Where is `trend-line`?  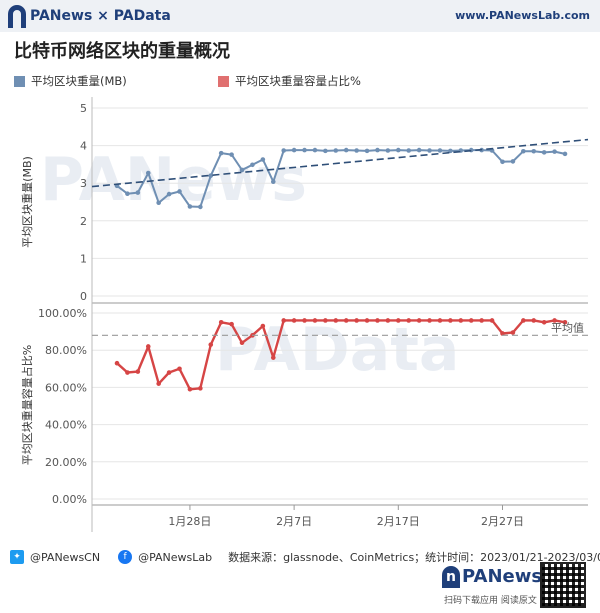 trend-line is located at coordinates (340, 163).